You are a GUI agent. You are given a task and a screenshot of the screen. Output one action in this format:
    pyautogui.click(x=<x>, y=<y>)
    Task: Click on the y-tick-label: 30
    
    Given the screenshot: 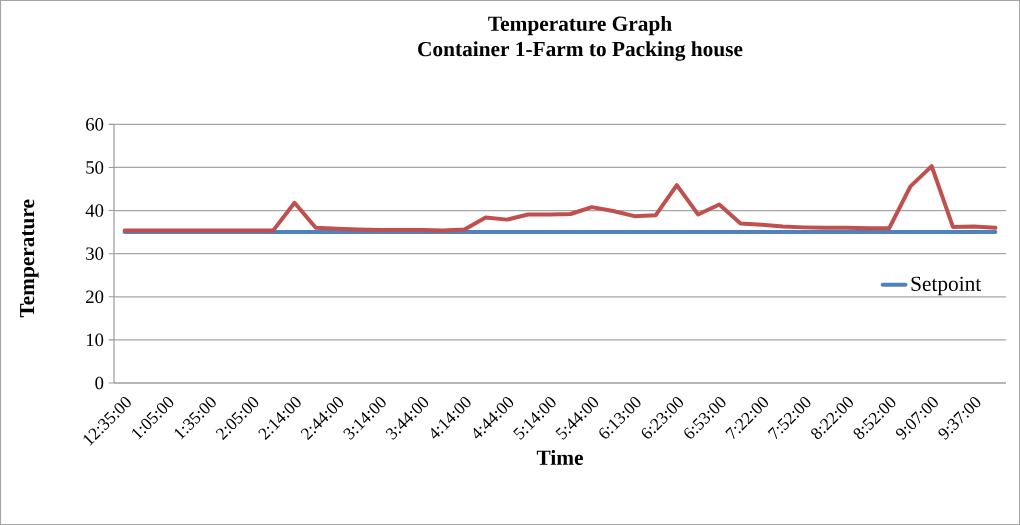 What is the action you would take?
    pyautogui.click(x=95, y=253)
    